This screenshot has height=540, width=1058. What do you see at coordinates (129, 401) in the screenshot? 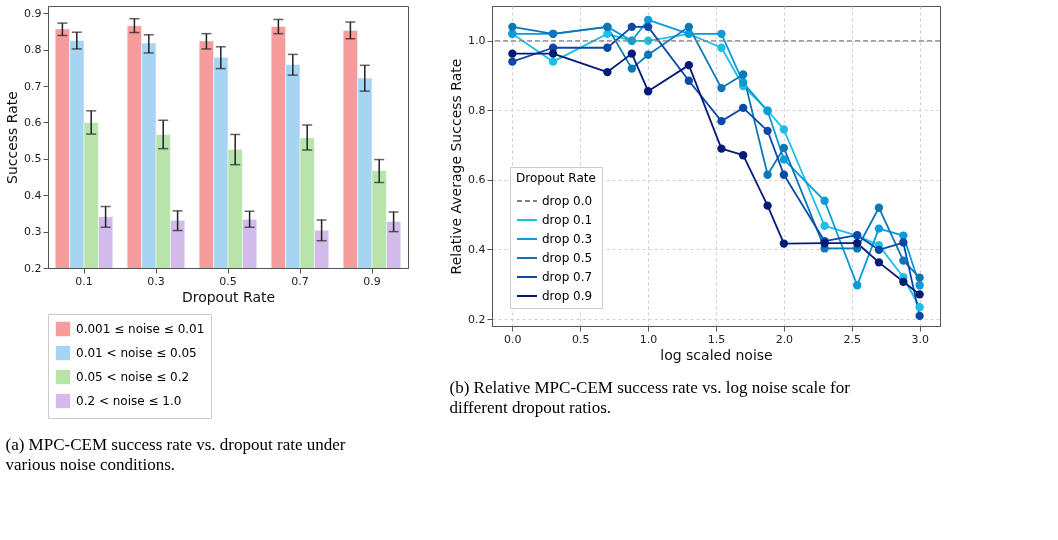
I see `legend-label: 0.2 < noise ≤ 1.0` at bounding box center [129, 401].